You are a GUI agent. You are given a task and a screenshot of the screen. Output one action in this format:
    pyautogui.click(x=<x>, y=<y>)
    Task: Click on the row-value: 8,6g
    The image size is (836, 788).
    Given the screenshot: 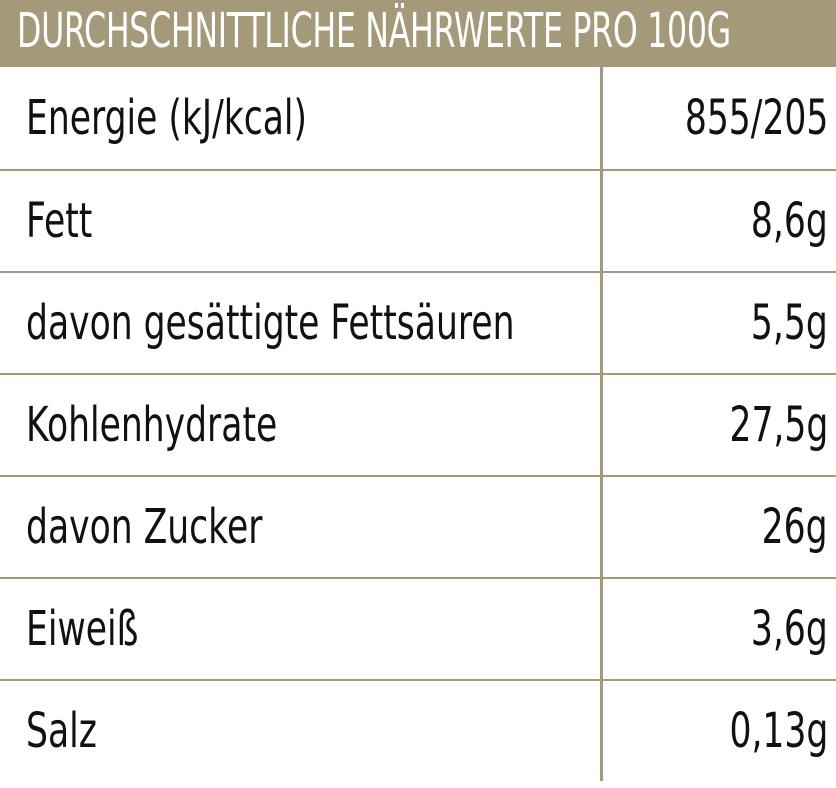 What is the action you would take?
    pyautogui.click(x=789, y=221)
    